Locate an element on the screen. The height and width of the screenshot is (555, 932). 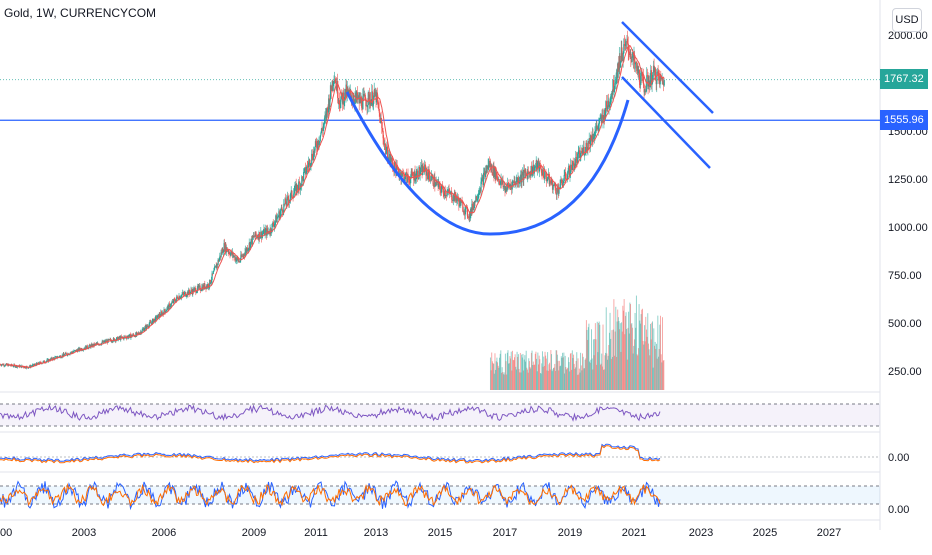
time-tick-label: 2000 is located at coordinates (6, 533).